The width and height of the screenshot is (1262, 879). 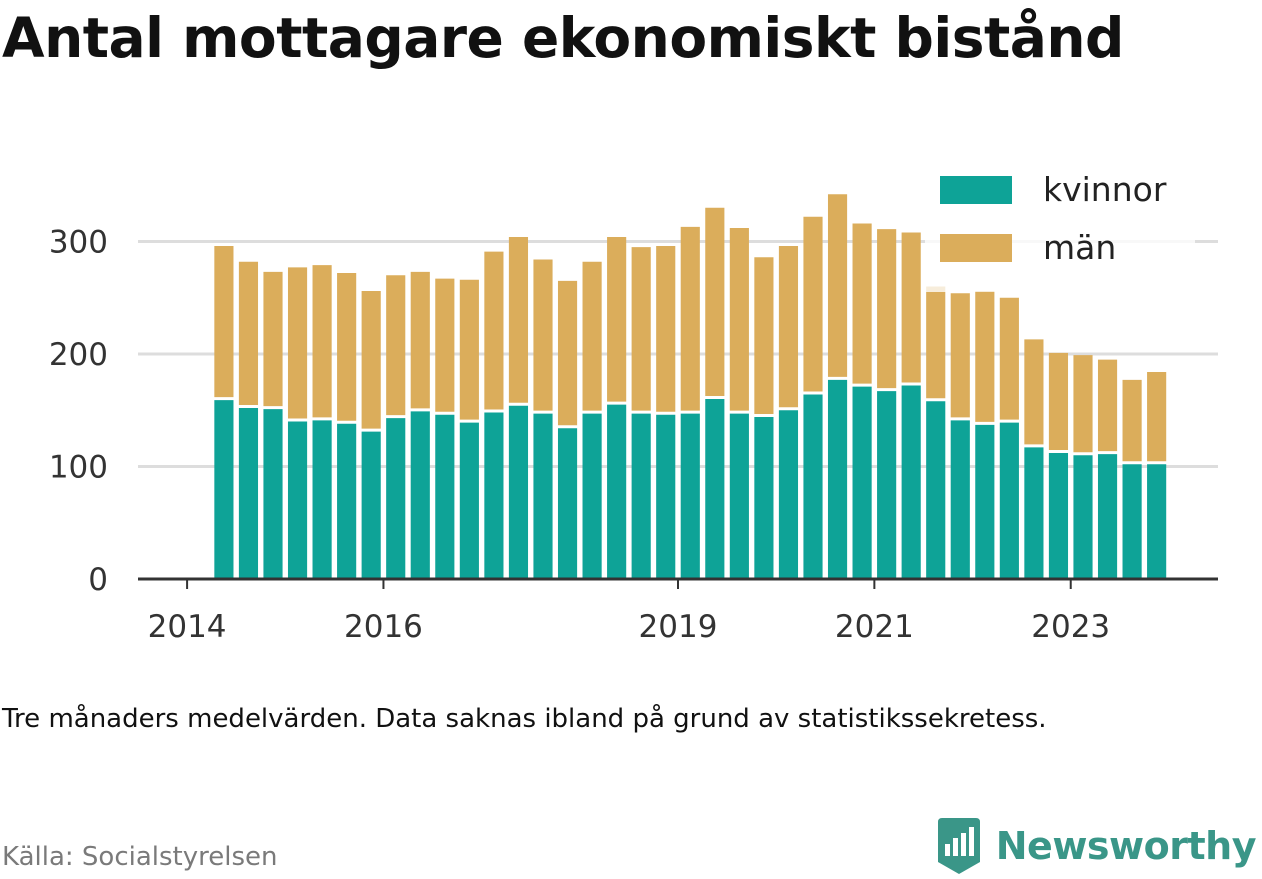 I want to click on brand-logo: Newsworthy, so click(x=1095, y=846).